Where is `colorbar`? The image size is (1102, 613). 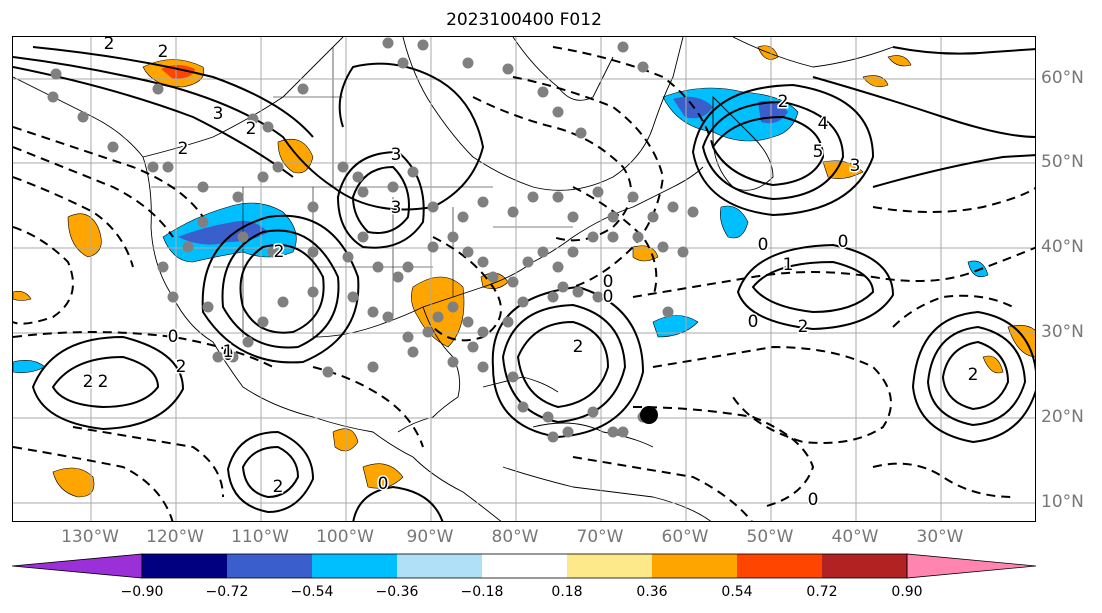
colorbar is located at coordinates (524, 566).